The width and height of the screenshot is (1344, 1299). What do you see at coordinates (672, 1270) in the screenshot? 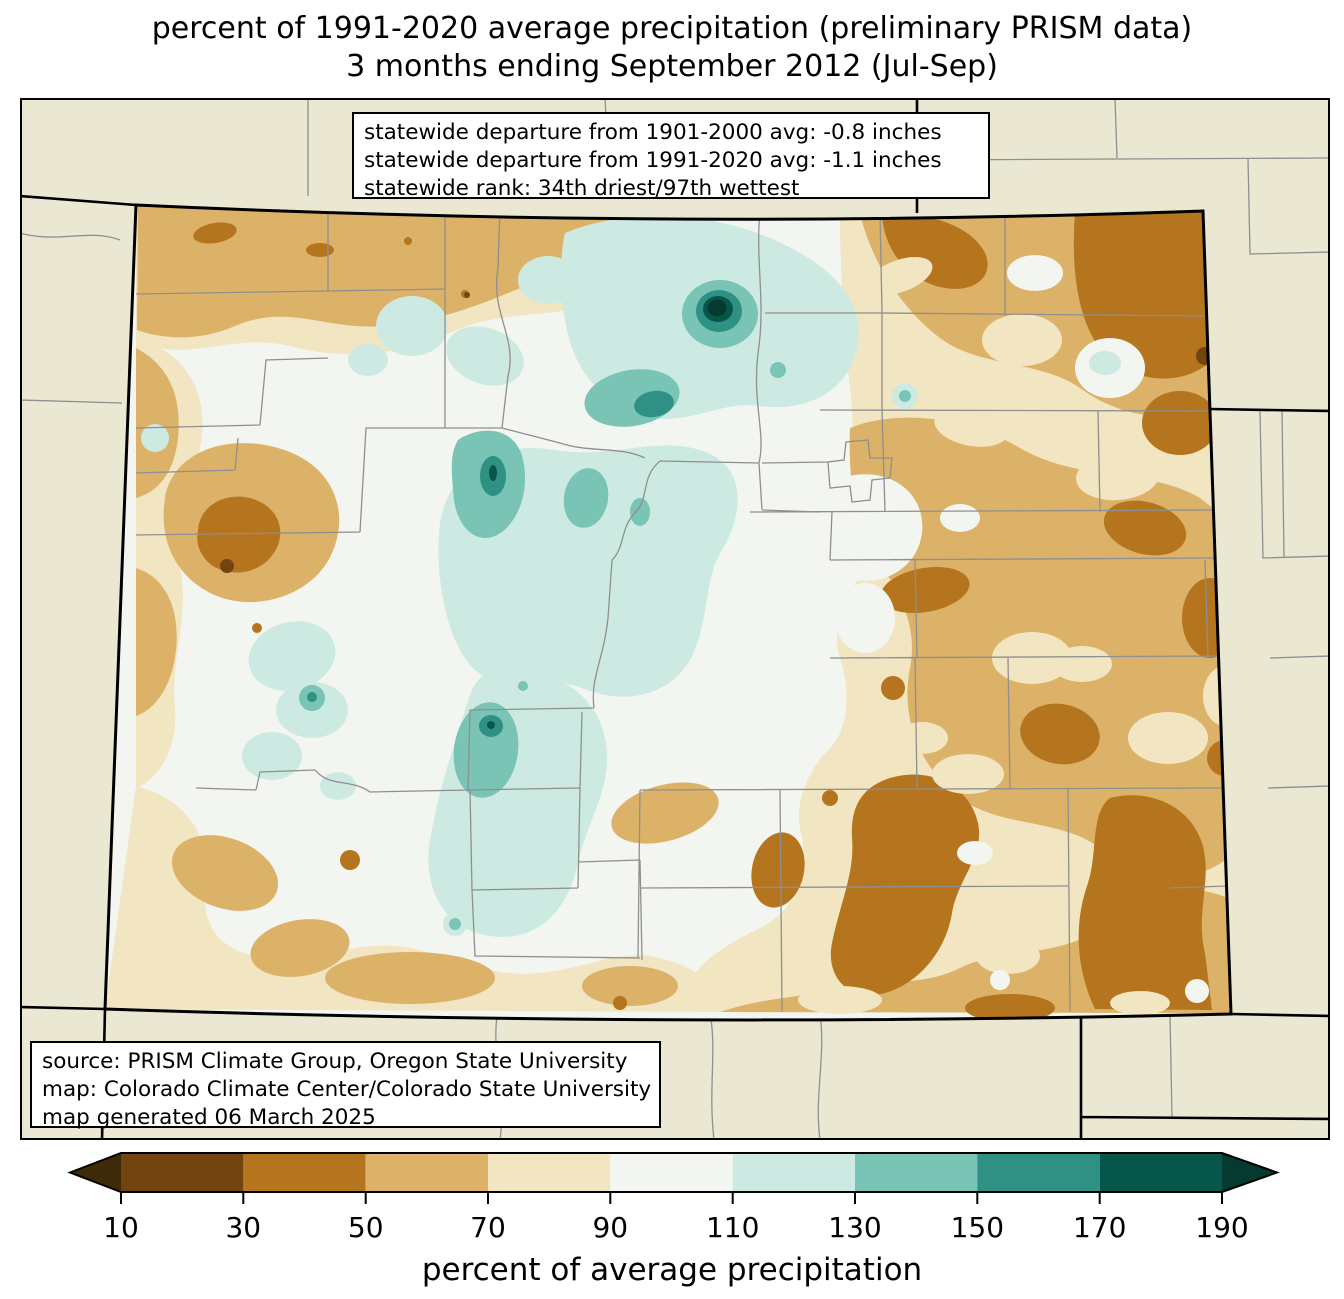
I see `colorbar-axis-label: percent of average precipitation` at bounding box center [672, 1270].